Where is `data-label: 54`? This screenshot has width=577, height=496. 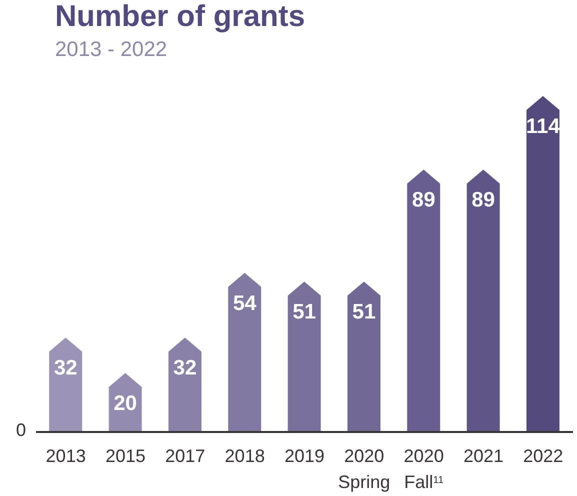 data-label: 54 is located at coordinates (244, 303).